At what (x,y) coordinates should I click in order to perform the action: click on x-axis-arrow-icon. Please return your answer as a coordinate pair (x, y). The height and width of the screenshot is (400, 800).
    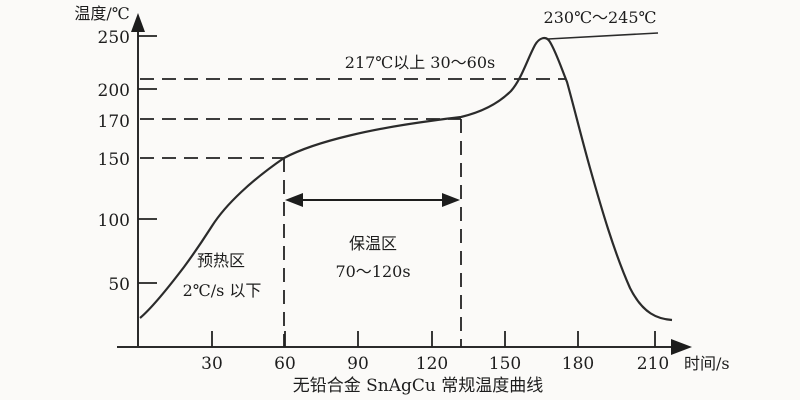
    Looking at the image, I should click on (681, 347).